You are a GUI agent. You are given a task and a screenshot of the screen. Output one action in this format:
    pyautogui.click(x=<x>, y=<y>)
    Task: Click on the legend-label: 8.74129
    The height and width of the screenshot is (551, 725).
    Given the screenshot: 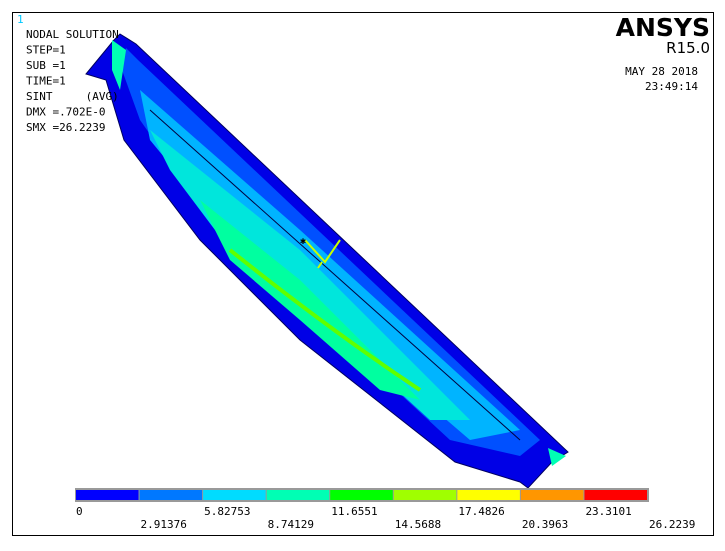 What is the action you would take?
    pyautogui.click(x=291, y=524)
    